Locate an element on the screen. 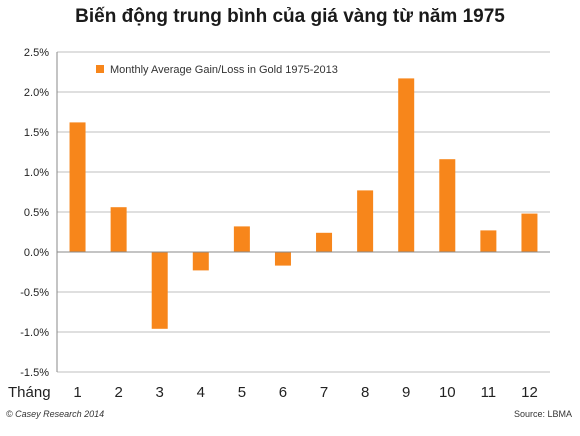  x-tick-label: 6 is located at coordinates (283, 392).